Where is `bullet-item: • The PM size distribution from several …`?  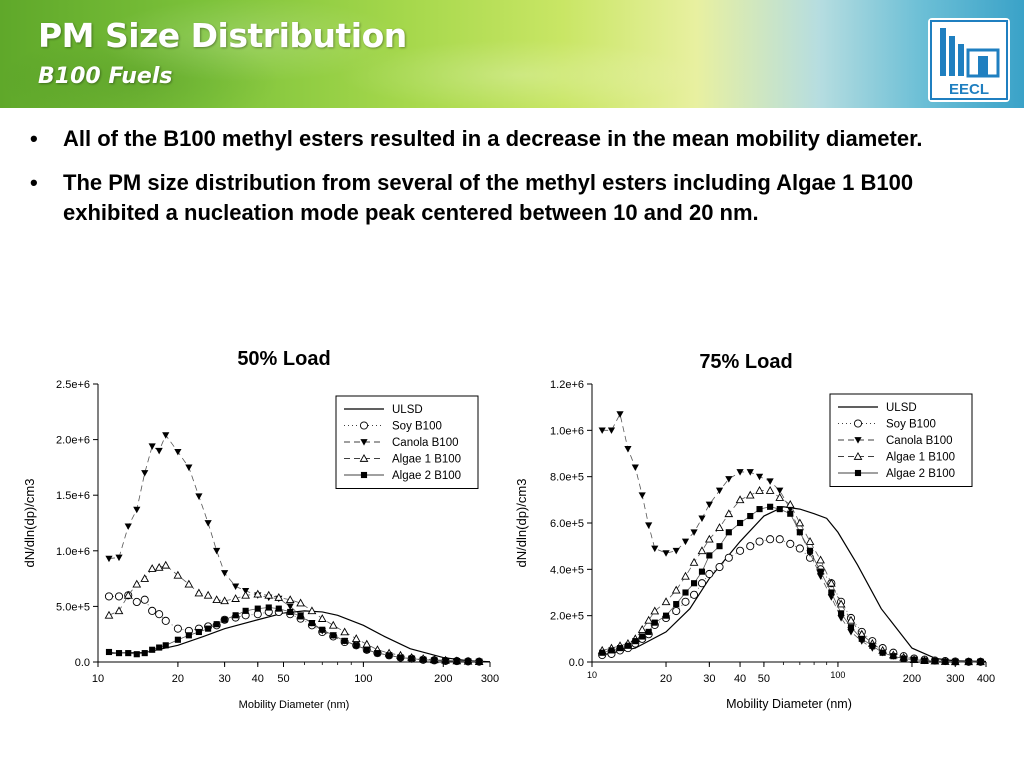 bullet-item: • The PM size distribution from several … is located at coordinates (495, 198).